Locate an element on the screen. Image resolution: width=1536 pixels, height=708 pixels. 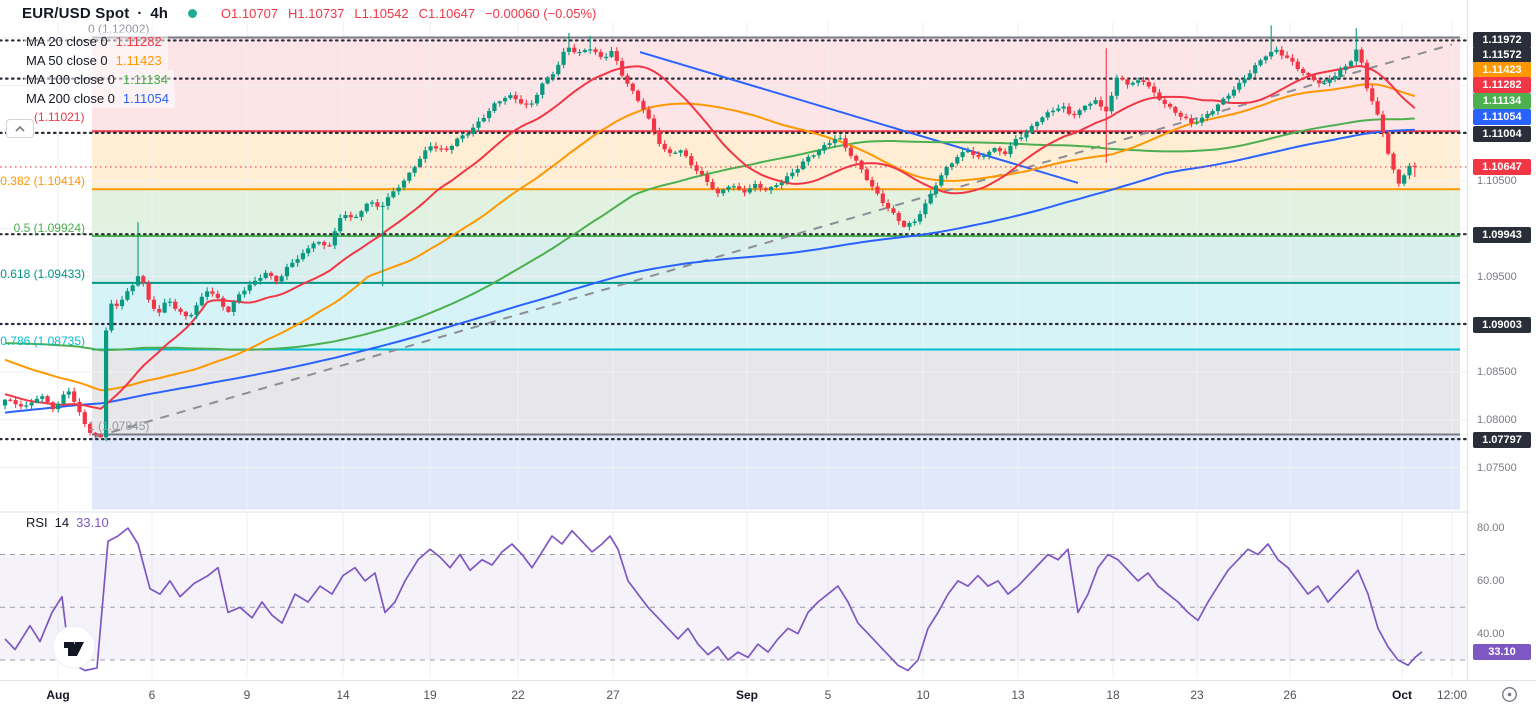
ohlc-change: −0.00060 (−0.05%) is located at coordinates (541, 13).